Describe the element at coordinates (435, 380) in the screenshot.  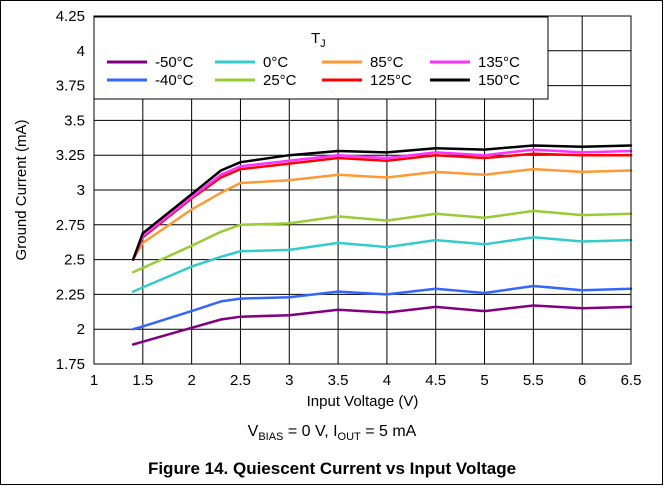
I see `x-tick-label: 4.5` at that location.